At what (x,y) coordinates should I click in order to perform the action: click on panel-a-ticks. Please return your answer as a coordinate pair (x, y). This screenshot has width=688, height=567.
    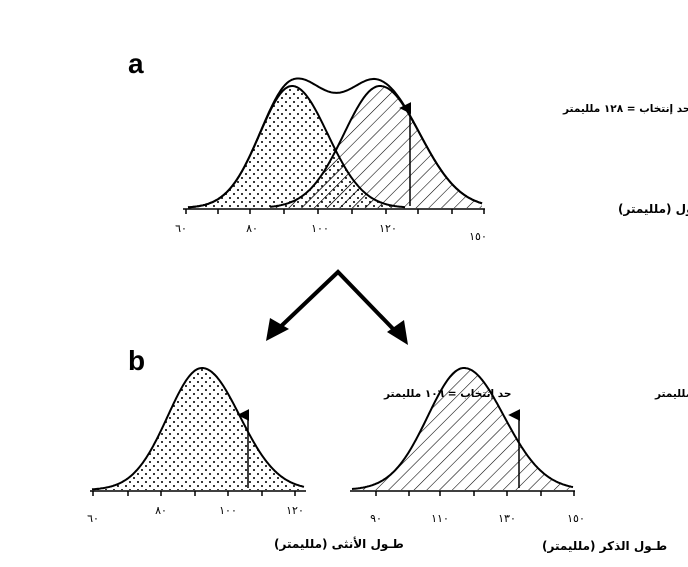
    Looking at the image, I should click on (335, 211).